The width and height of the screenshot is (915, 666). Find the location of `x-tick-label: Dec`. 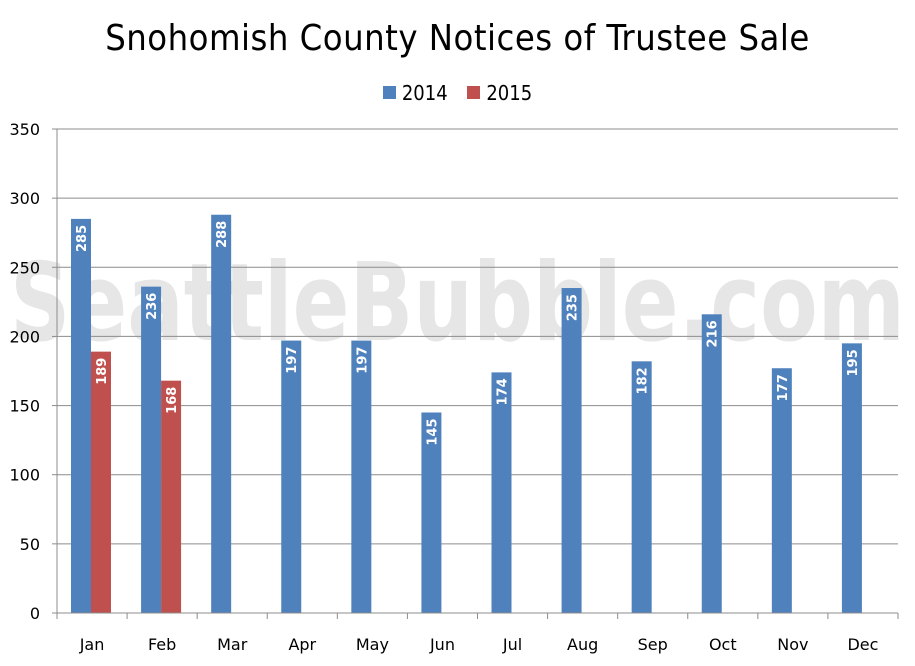

x-tick-label: Dec is located at coordinates (862, 644).